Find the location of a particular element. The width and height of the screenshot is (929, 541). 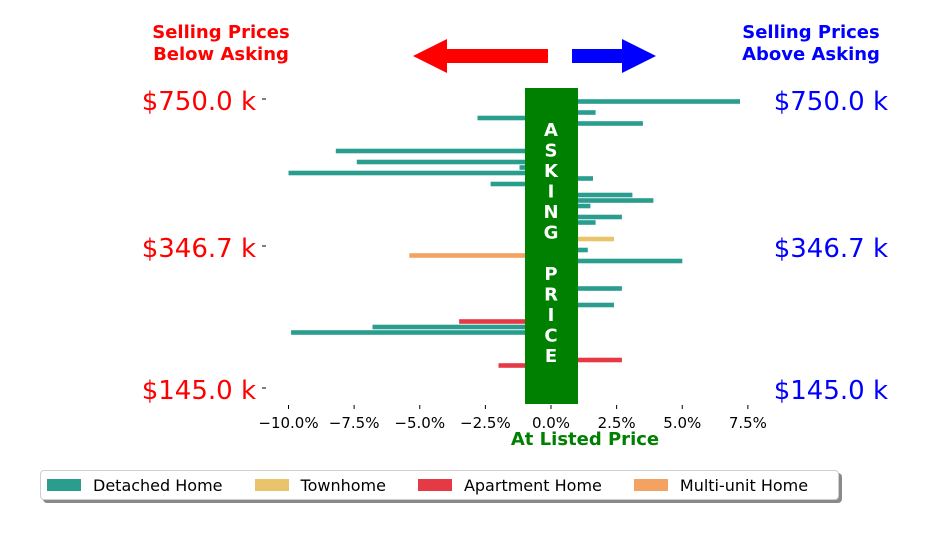

legend-swatch-apartment is located at coordinates (434, 485).